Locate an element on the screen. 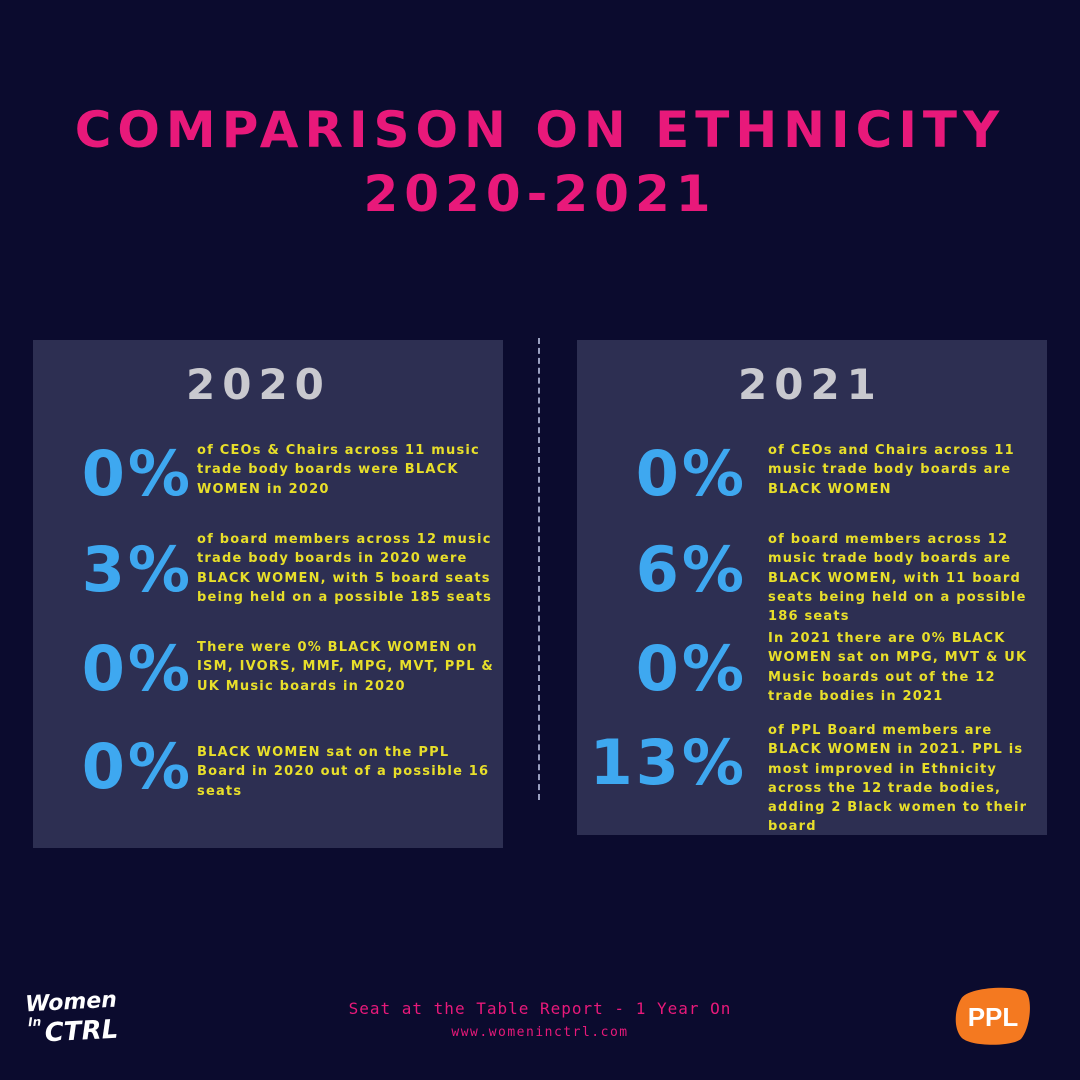 The width and height of the screenshot is (1080, 1080). women-in-ctrl-logo: Women In CTRL is located at coordinates (71, 1018).